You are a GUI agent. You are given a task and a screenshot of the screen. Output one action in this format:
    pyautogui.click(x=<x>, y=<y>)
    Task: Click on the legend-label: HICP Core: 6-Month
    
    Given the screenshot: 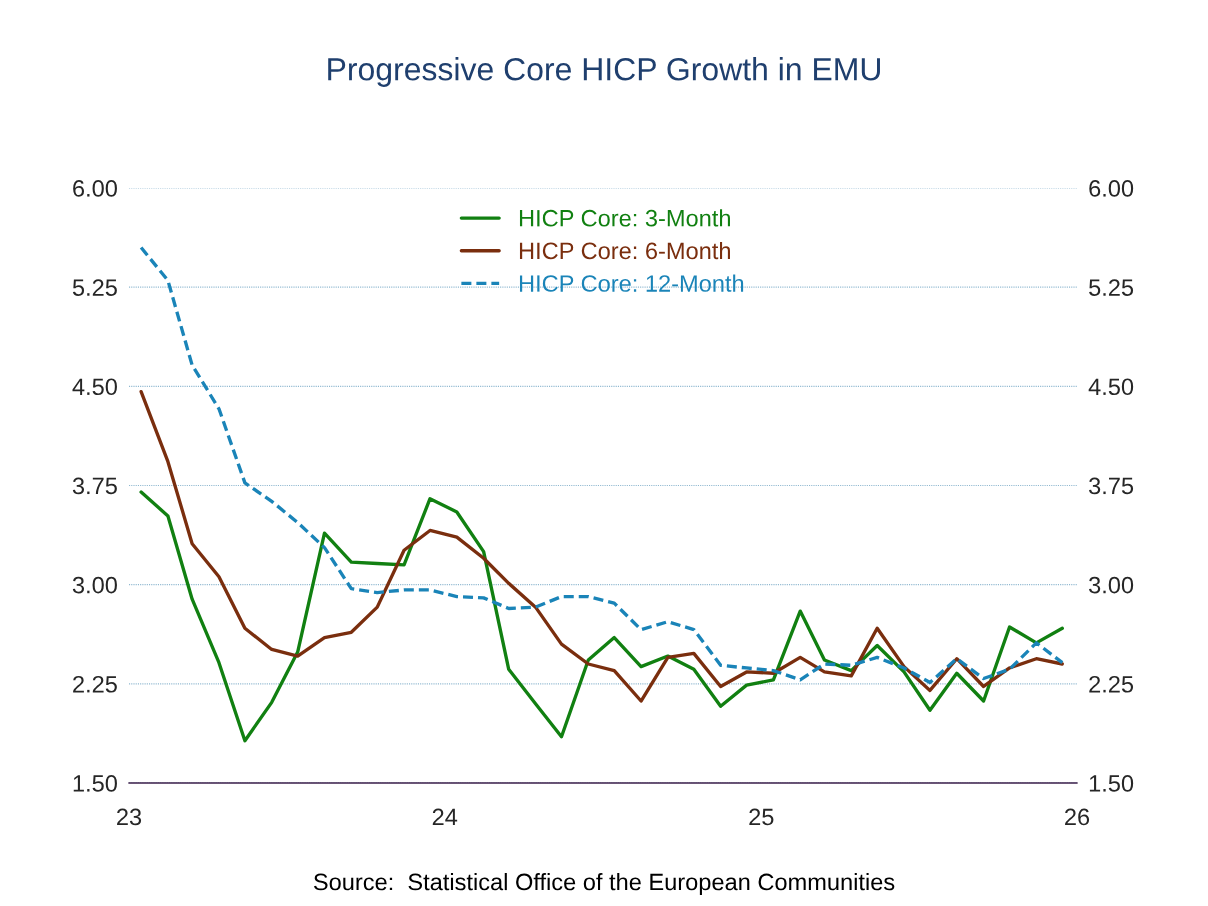 What is the action you would take?
    pyautogui.click(x=624, y=250)
    